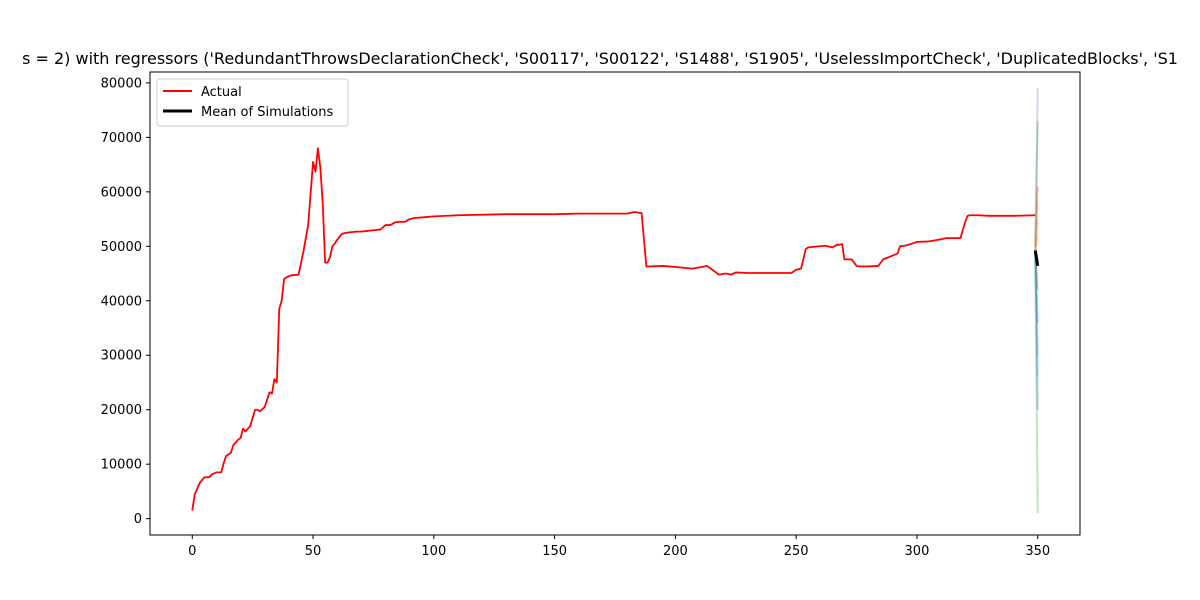 The width and height of the screenshot is (1200, 600). Describe the element at coordinates (121, 301) in the screenshot. I see `y-tick-label: 40000` at that location.